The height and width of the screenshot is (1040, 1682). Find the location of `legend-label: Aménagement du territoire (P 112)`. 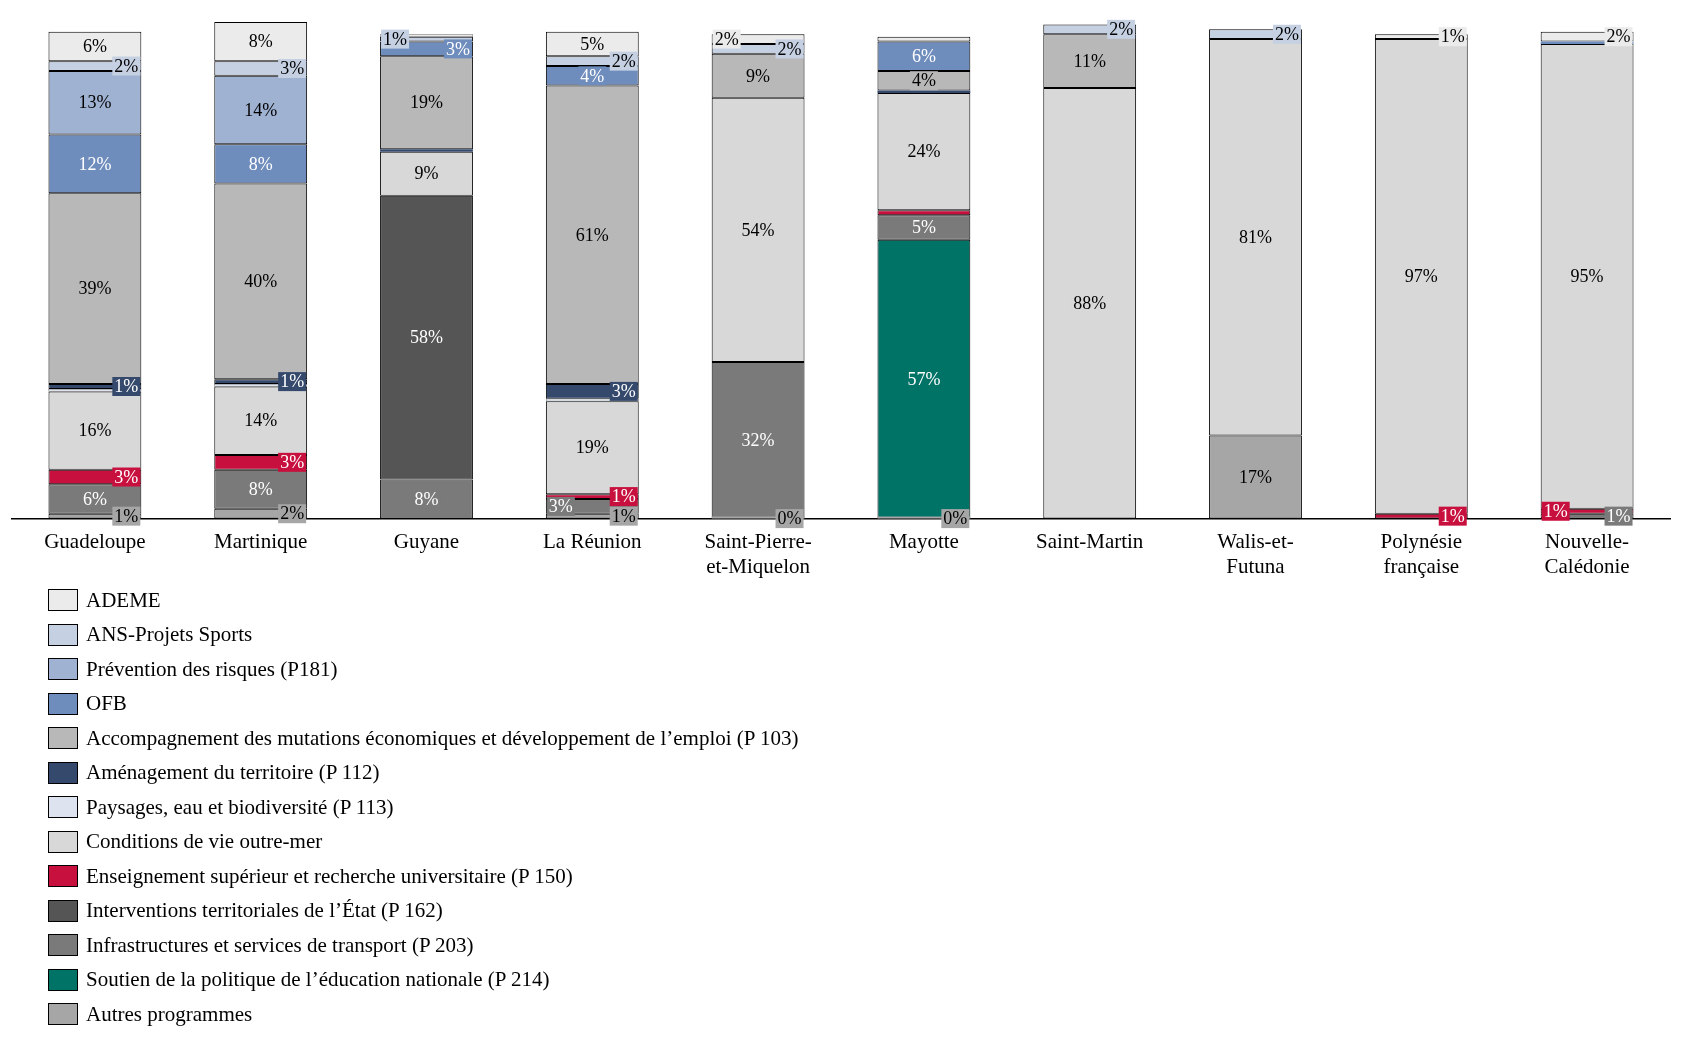

legend-label: Aménagement du territoire (P 112) is located at coordinates (233, 773).